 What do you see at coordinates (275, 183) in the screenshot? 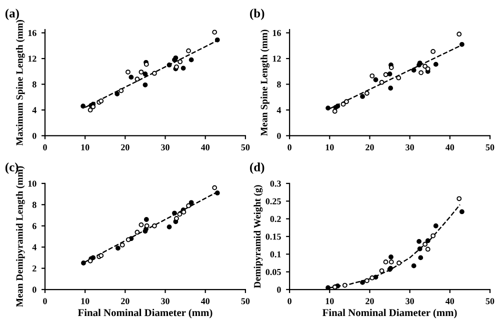
I see `y-tick-label: 0.3` at bounding box center [275, 183].